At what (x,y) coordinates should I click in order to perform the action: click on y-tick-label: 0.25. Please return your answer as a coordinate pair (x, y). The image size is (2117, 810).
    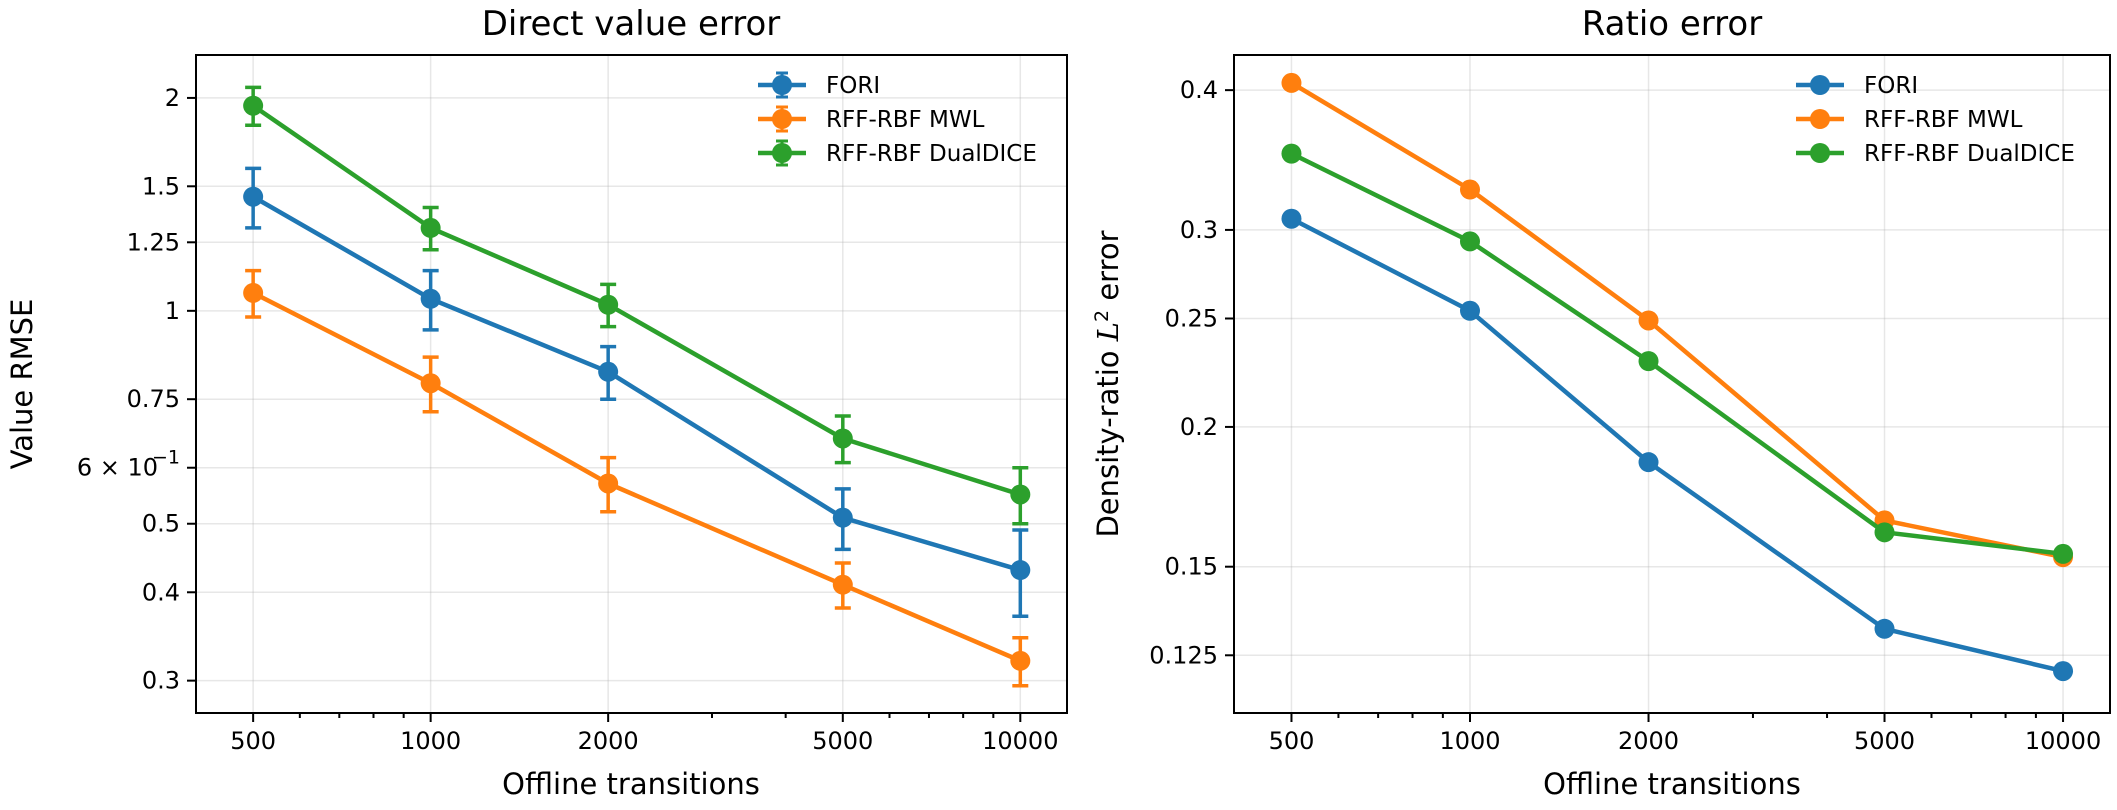
    Looking at the image, I should click on (1191, 319).